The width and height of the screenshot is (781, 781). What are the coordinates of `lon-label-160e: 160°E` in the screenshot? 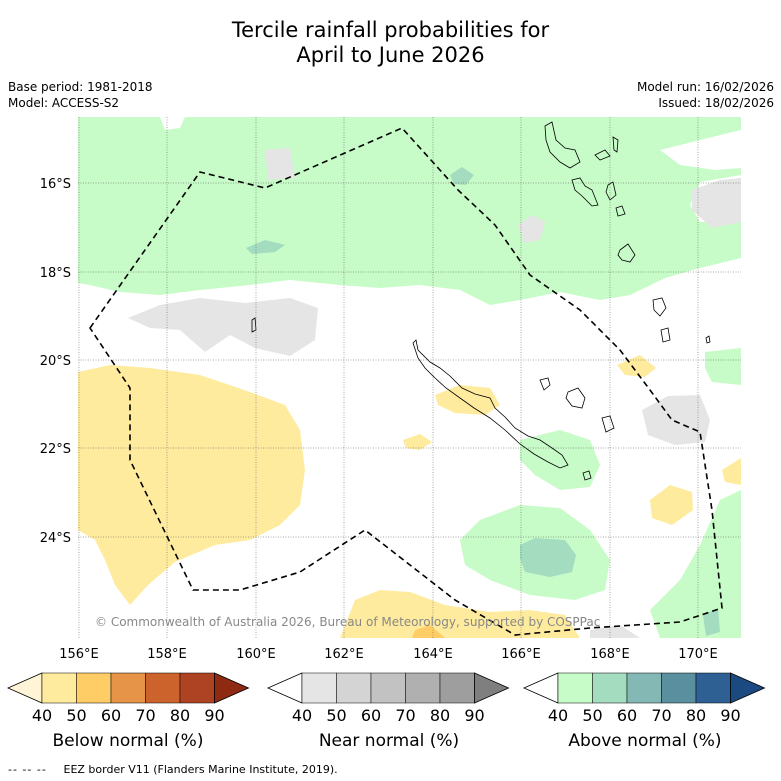 It's located at (256, 654).